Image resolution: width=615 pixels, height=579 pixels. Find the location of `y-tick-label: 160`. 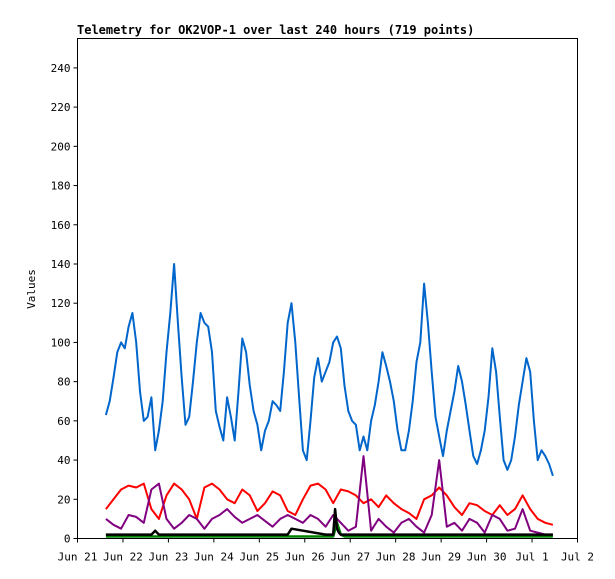

y-tick-label: 160 is located at coordinates (61, 225).